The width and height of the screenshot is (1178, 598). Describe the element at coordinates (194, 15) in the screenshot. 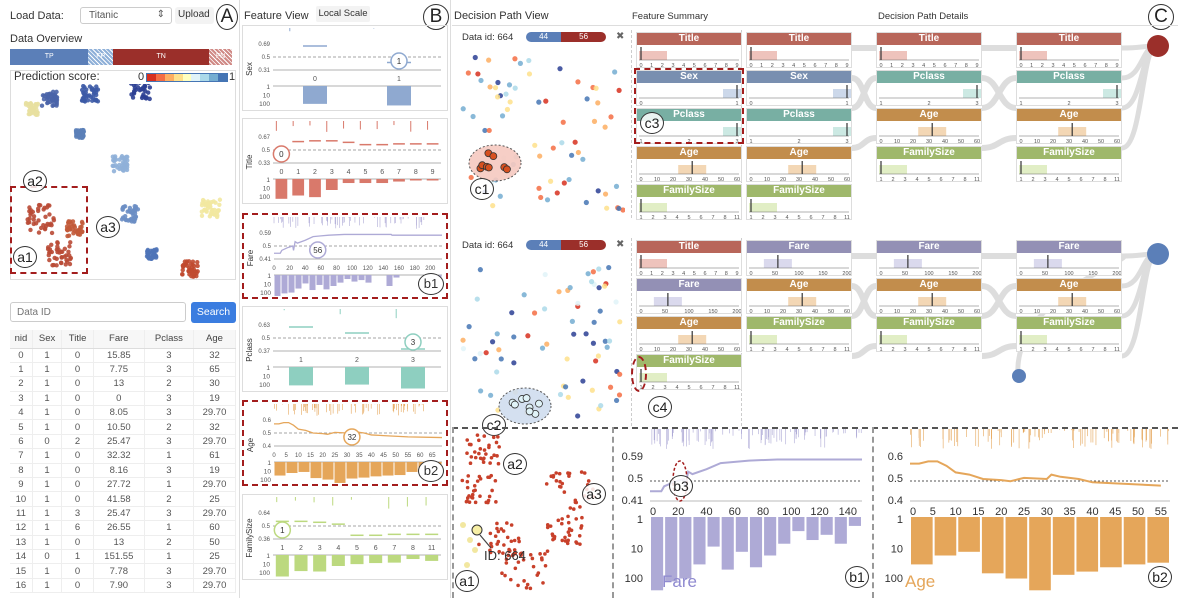

I see `upload-button: Upload` at that location.